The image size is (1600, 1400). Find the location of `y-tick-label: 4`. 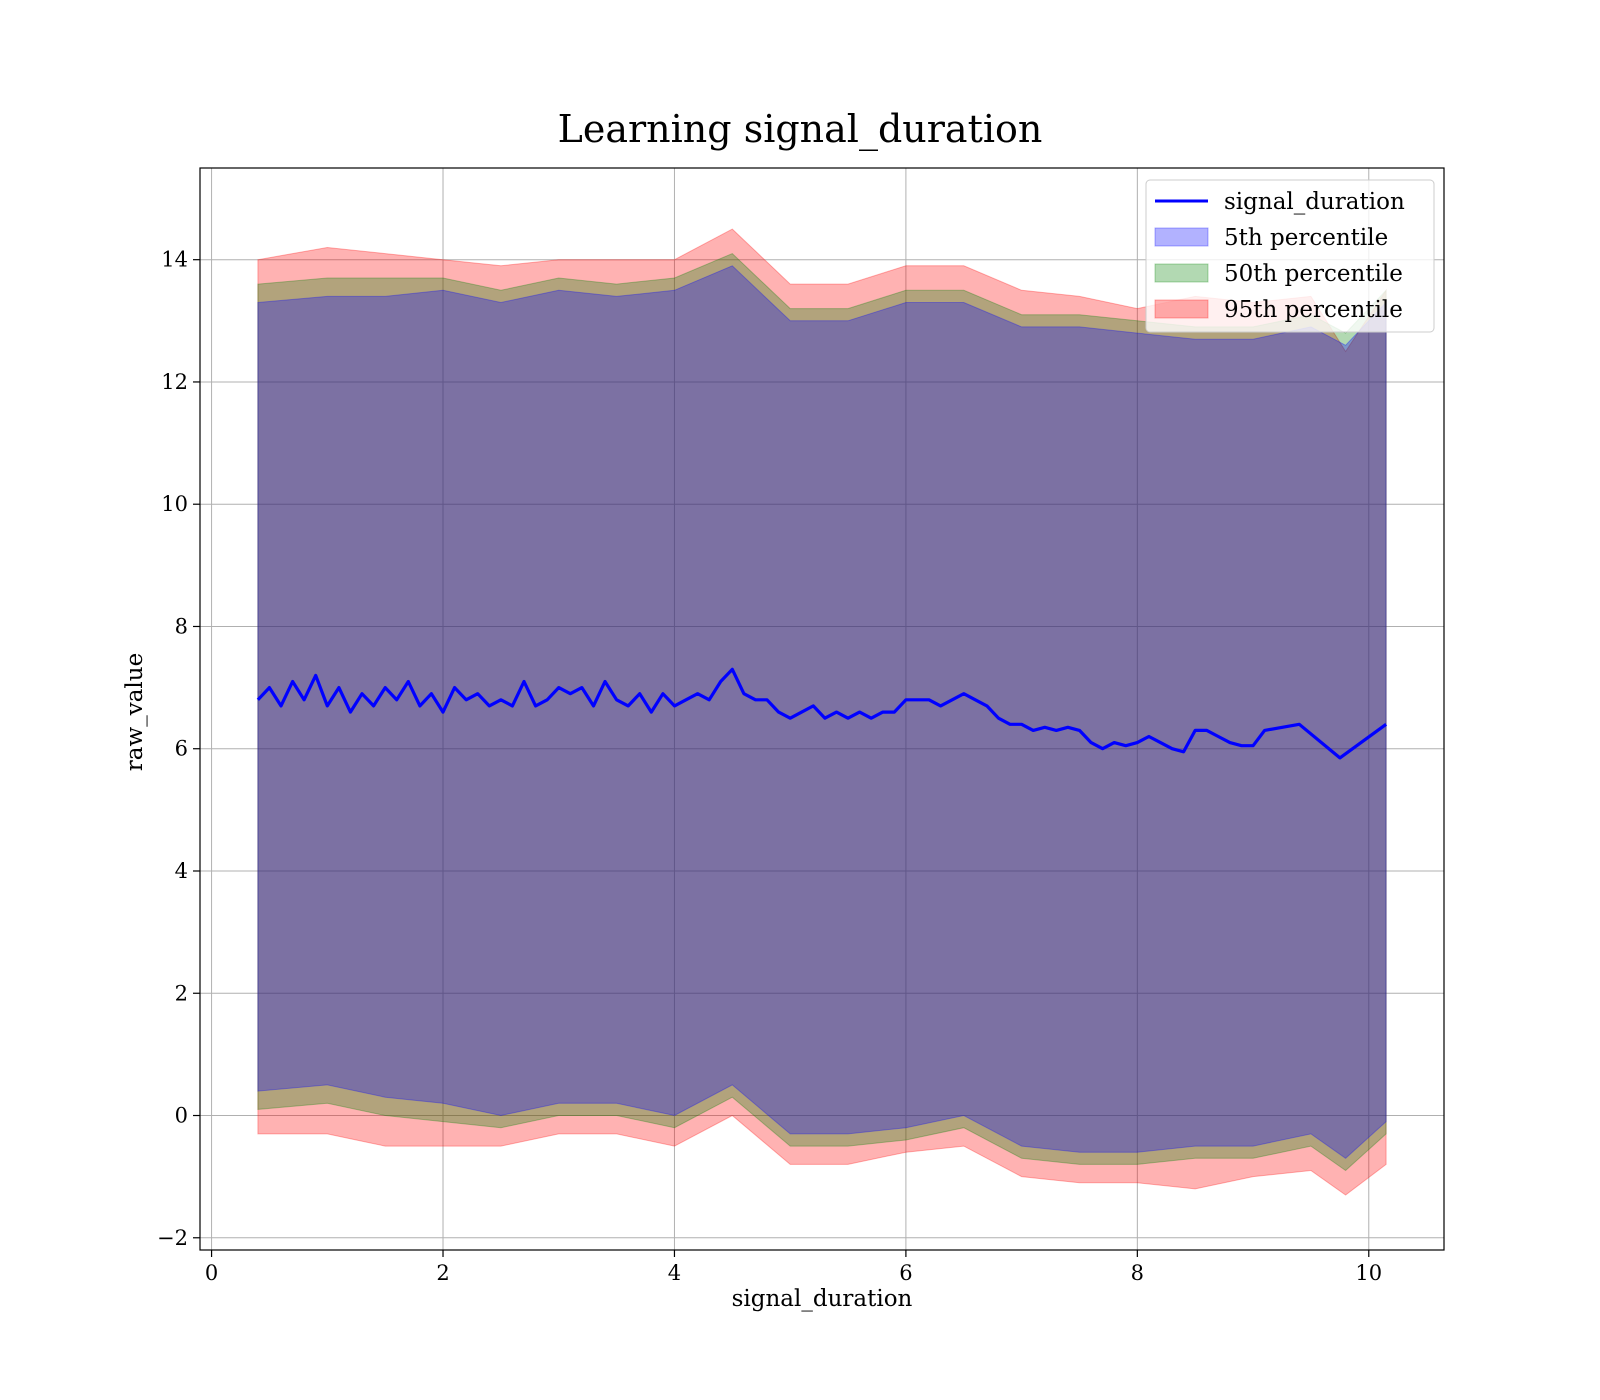

y-tick-label: 4 is located at coordinates (181, 871).